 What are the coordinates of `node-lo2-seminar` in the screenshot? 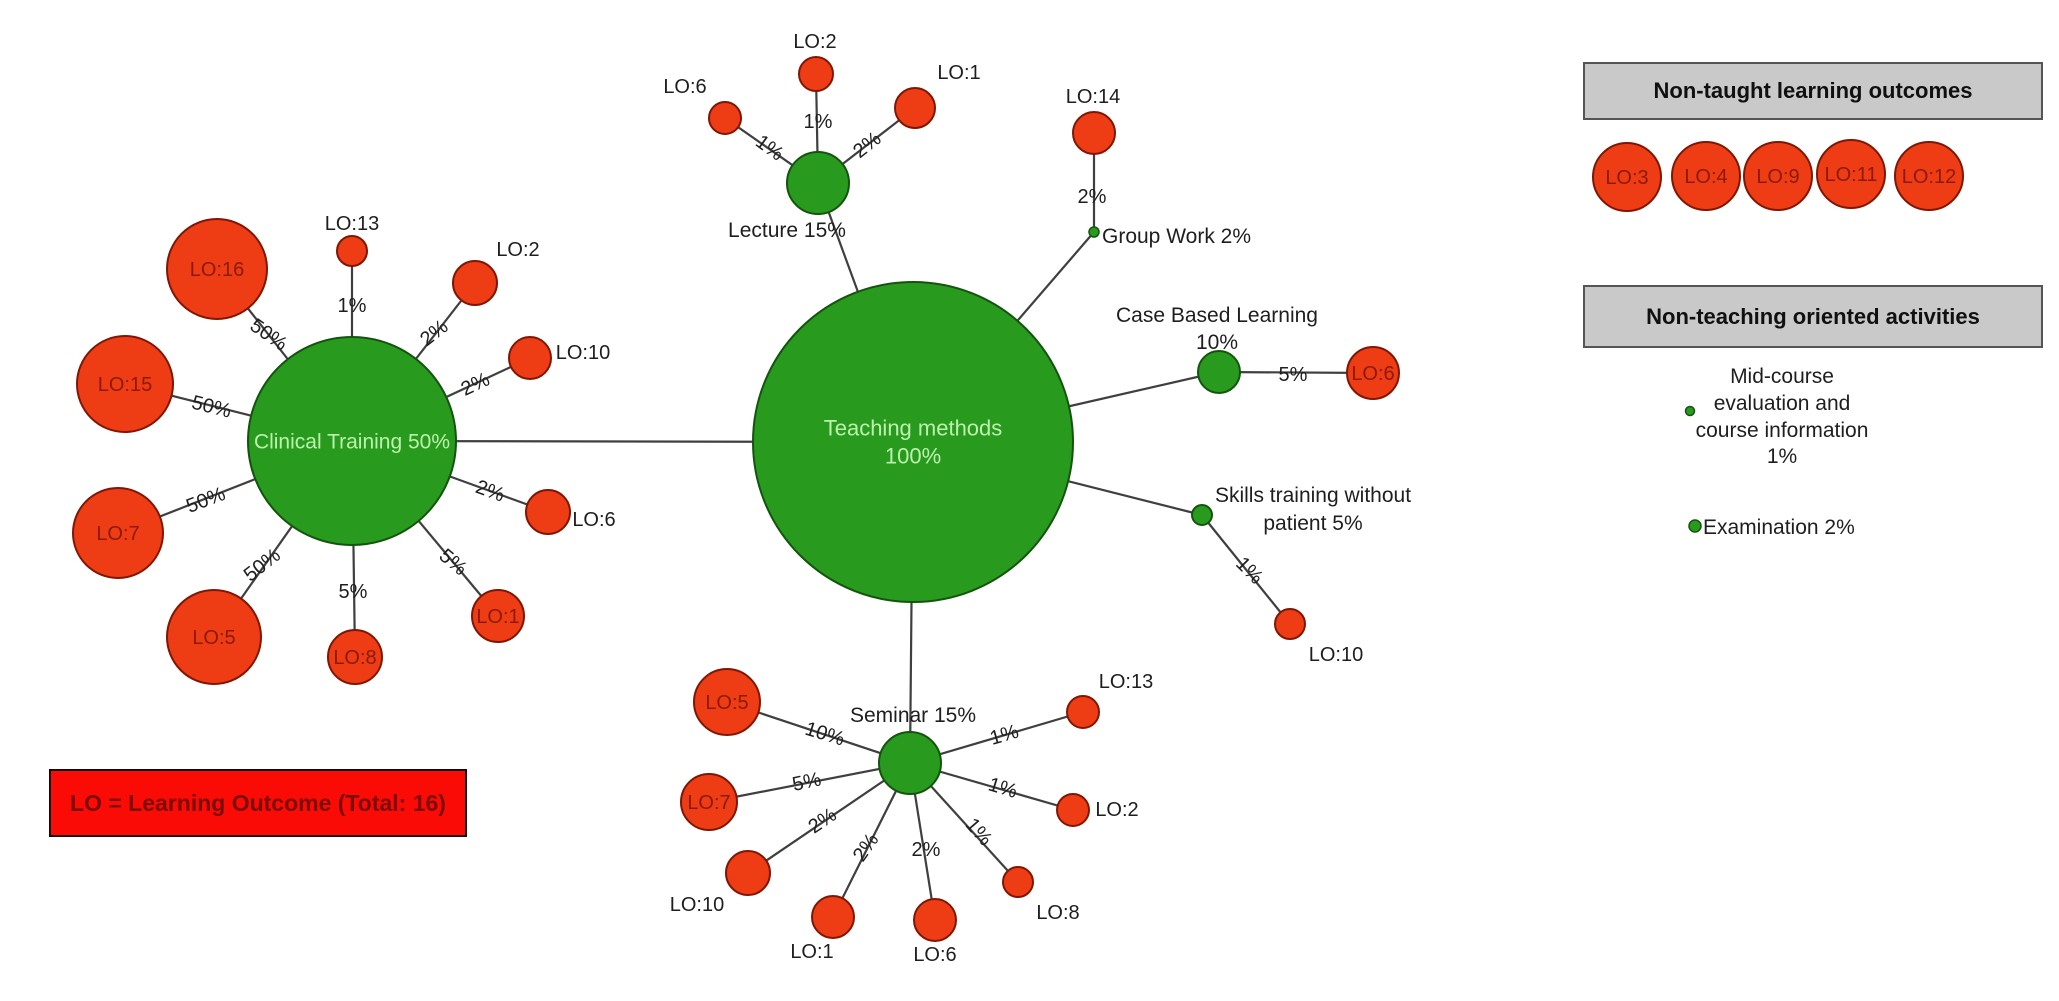 It's located at (1073, 810).